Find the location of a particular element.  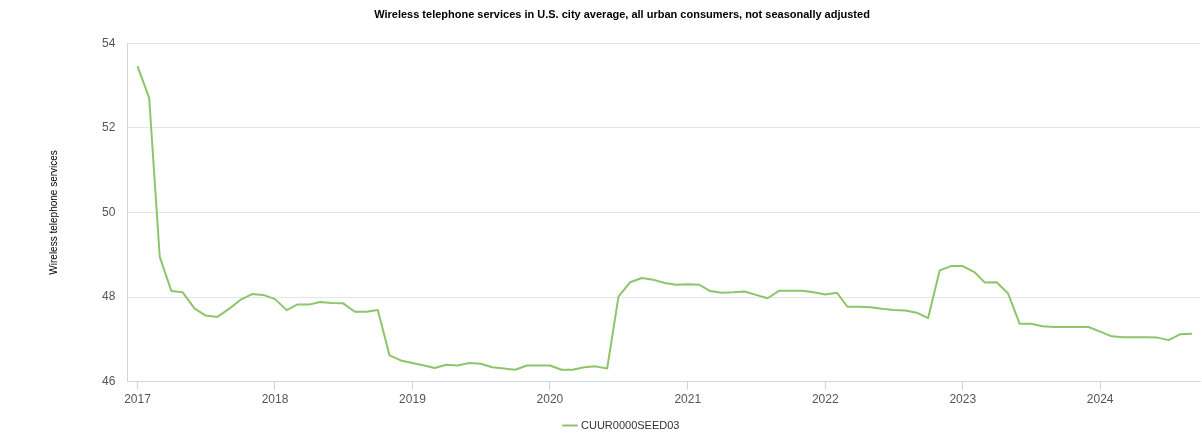

y-axis-title: Wireless telephone services is located at coordinates (53, 212).